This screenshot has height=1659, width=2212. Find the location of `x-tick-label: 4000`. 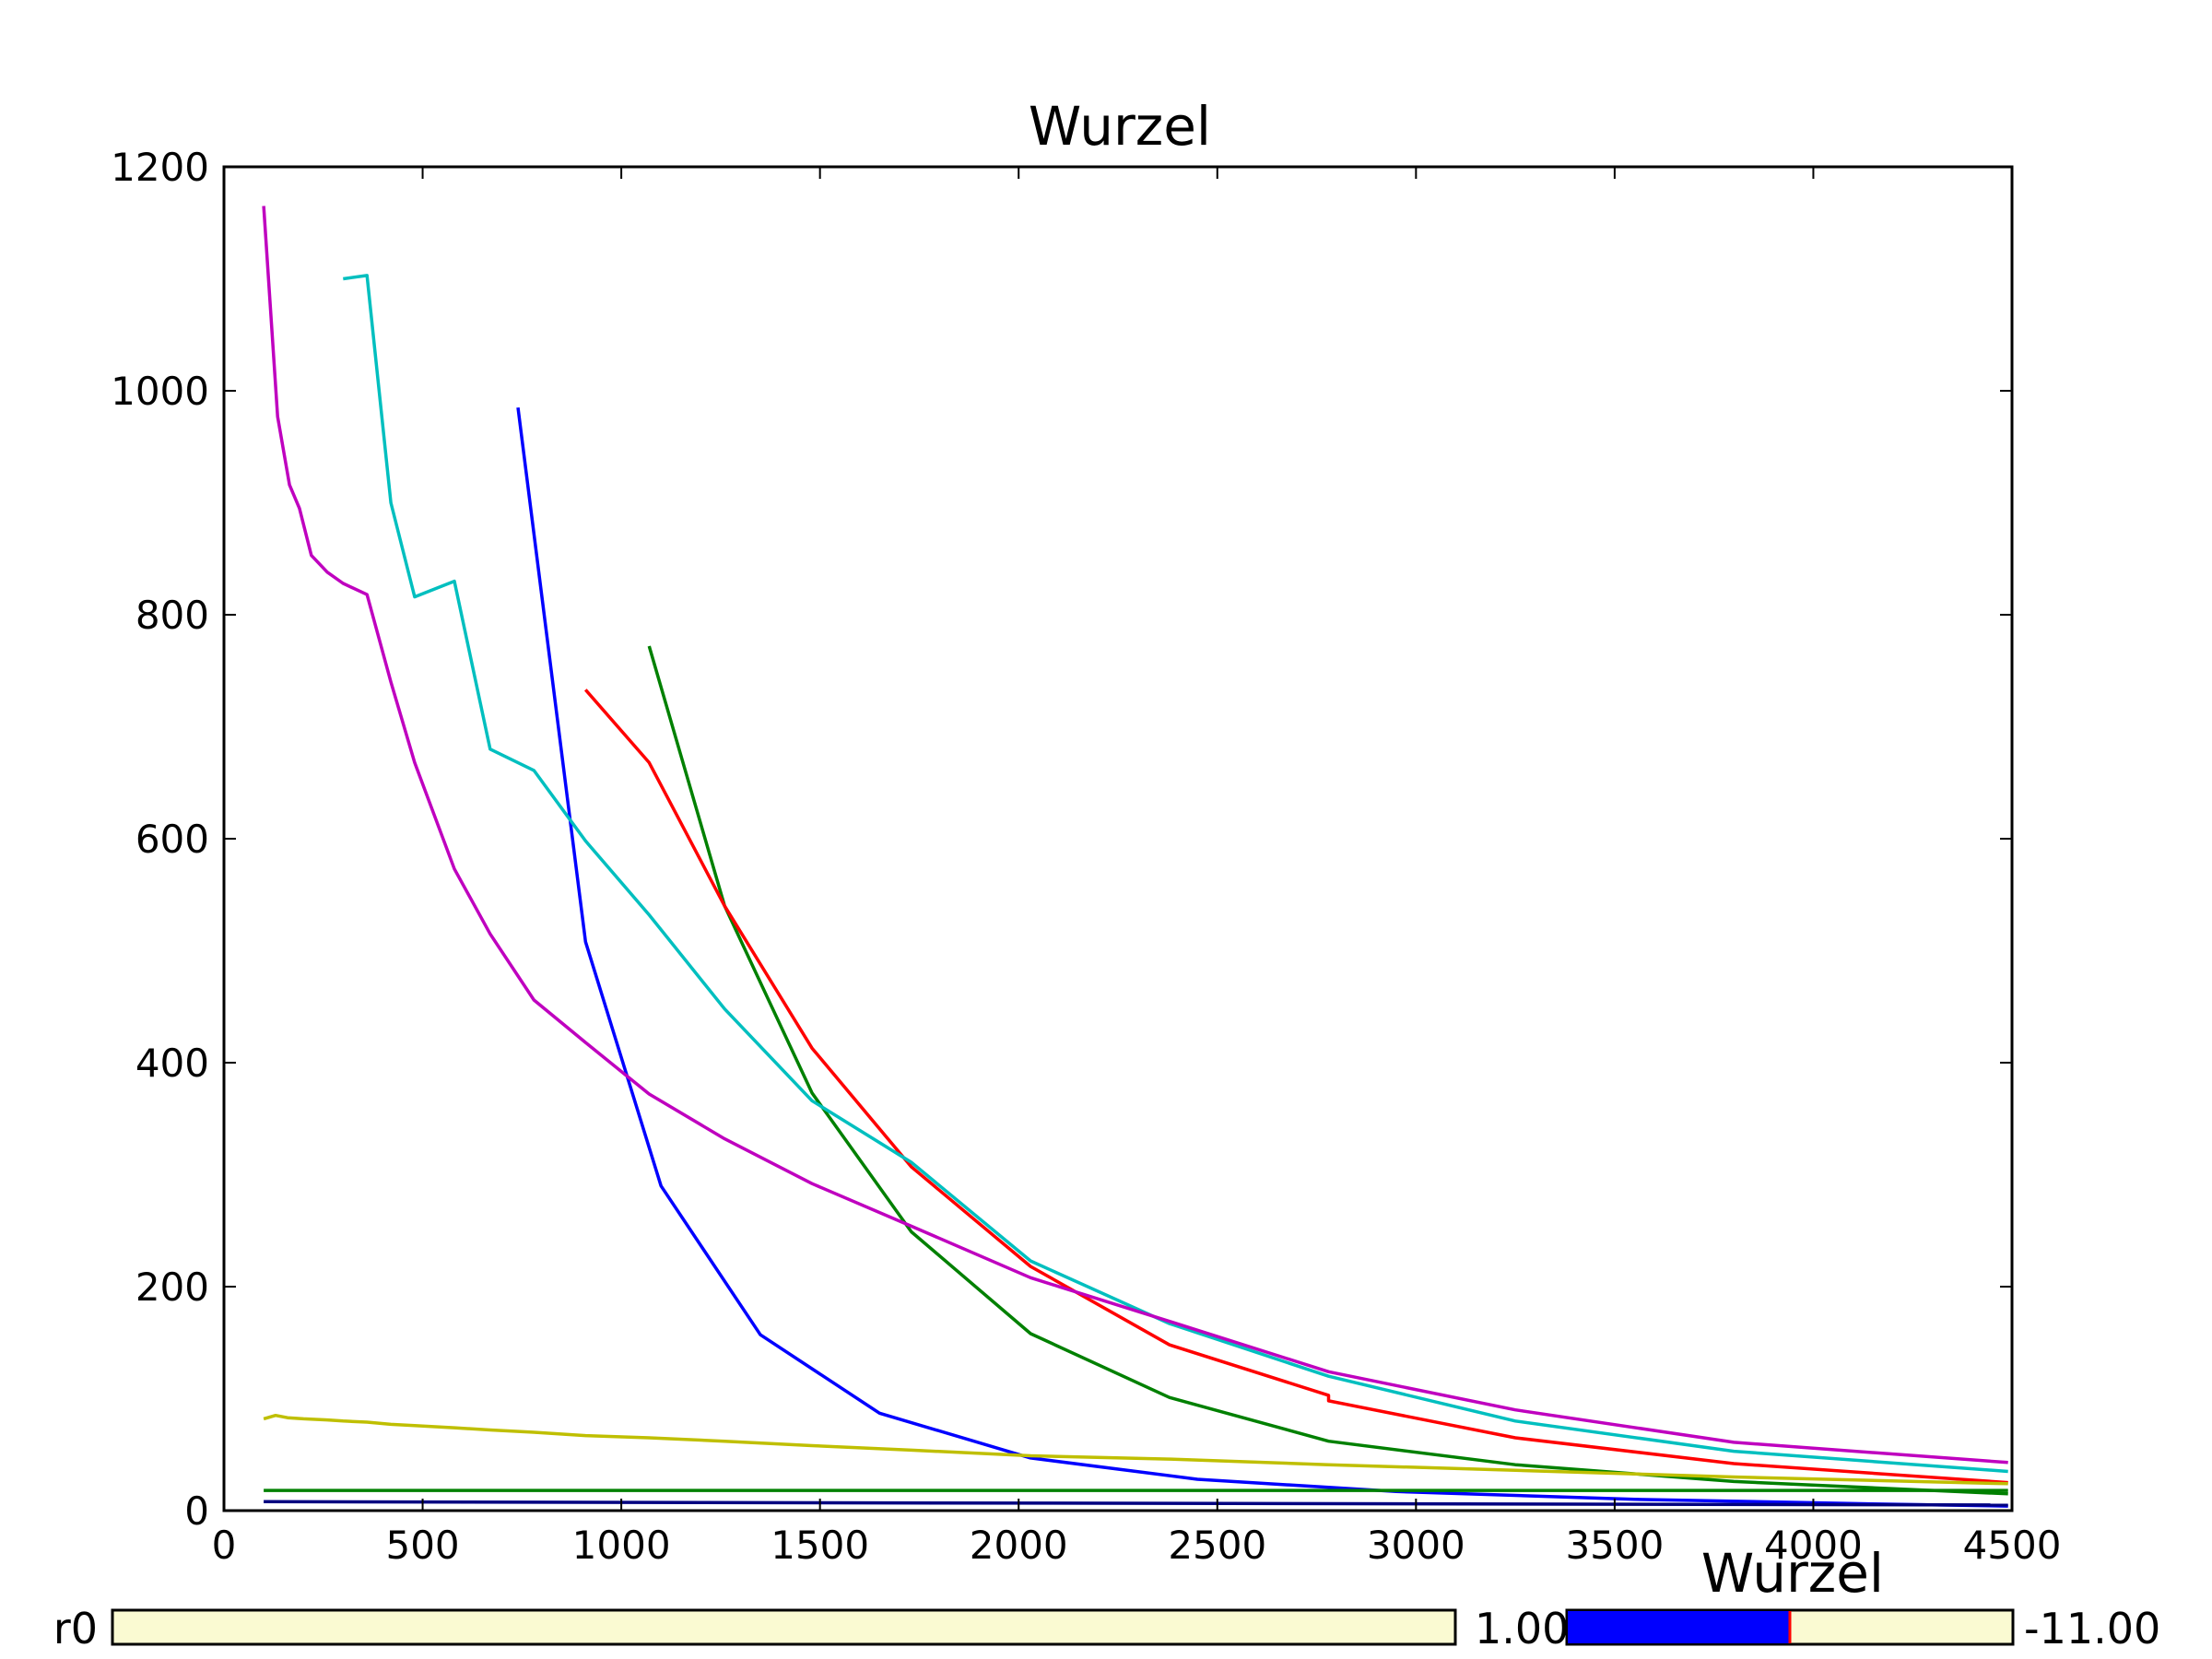

x-tick-label: 4000 is located at coordinates (1813, 1545).